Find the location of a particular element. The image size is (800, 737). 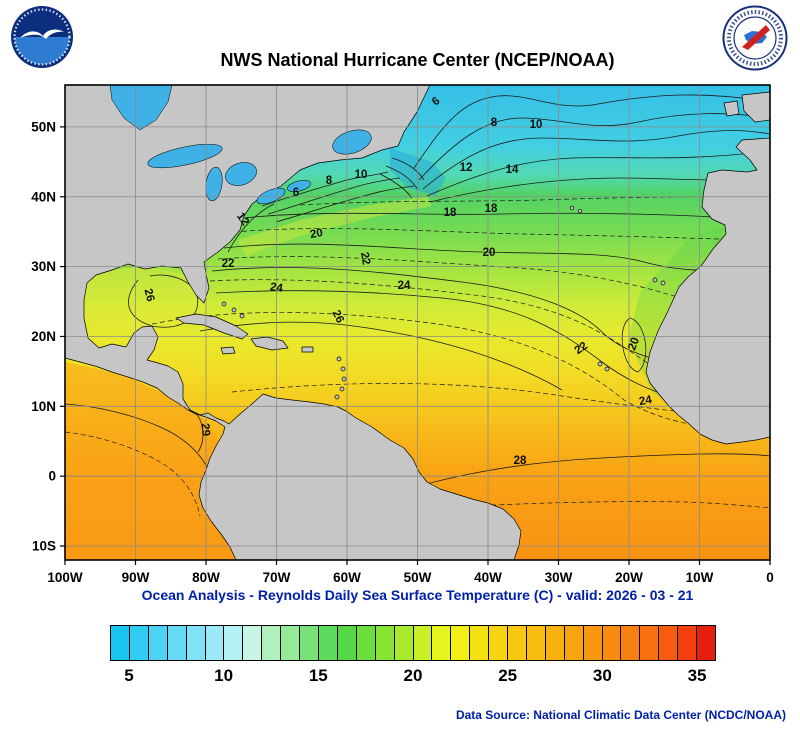

y-axis-tick-label: 50N is located at coordinates (43, 126).